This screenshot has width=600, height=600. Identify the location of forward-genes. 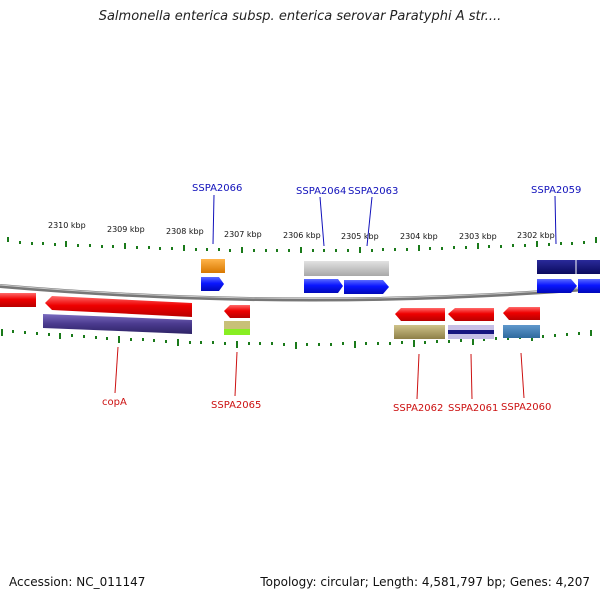
(400, 276).